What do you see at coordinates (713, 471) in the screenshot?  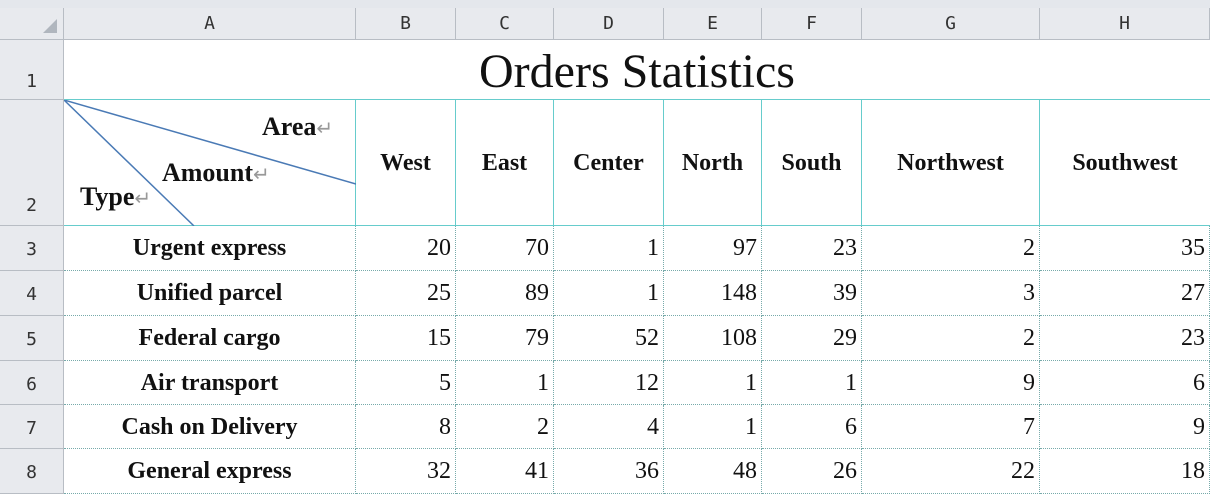 I see `value-cell: 48` at bounding box center [713, 471].